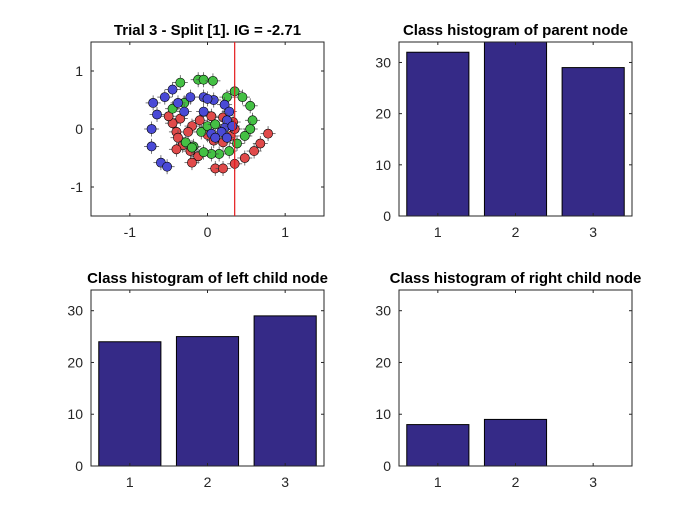  Describe the element at coordinates (207, 278) in the screenshot. I see `chart-title: Class histogram of left child node` at that location.